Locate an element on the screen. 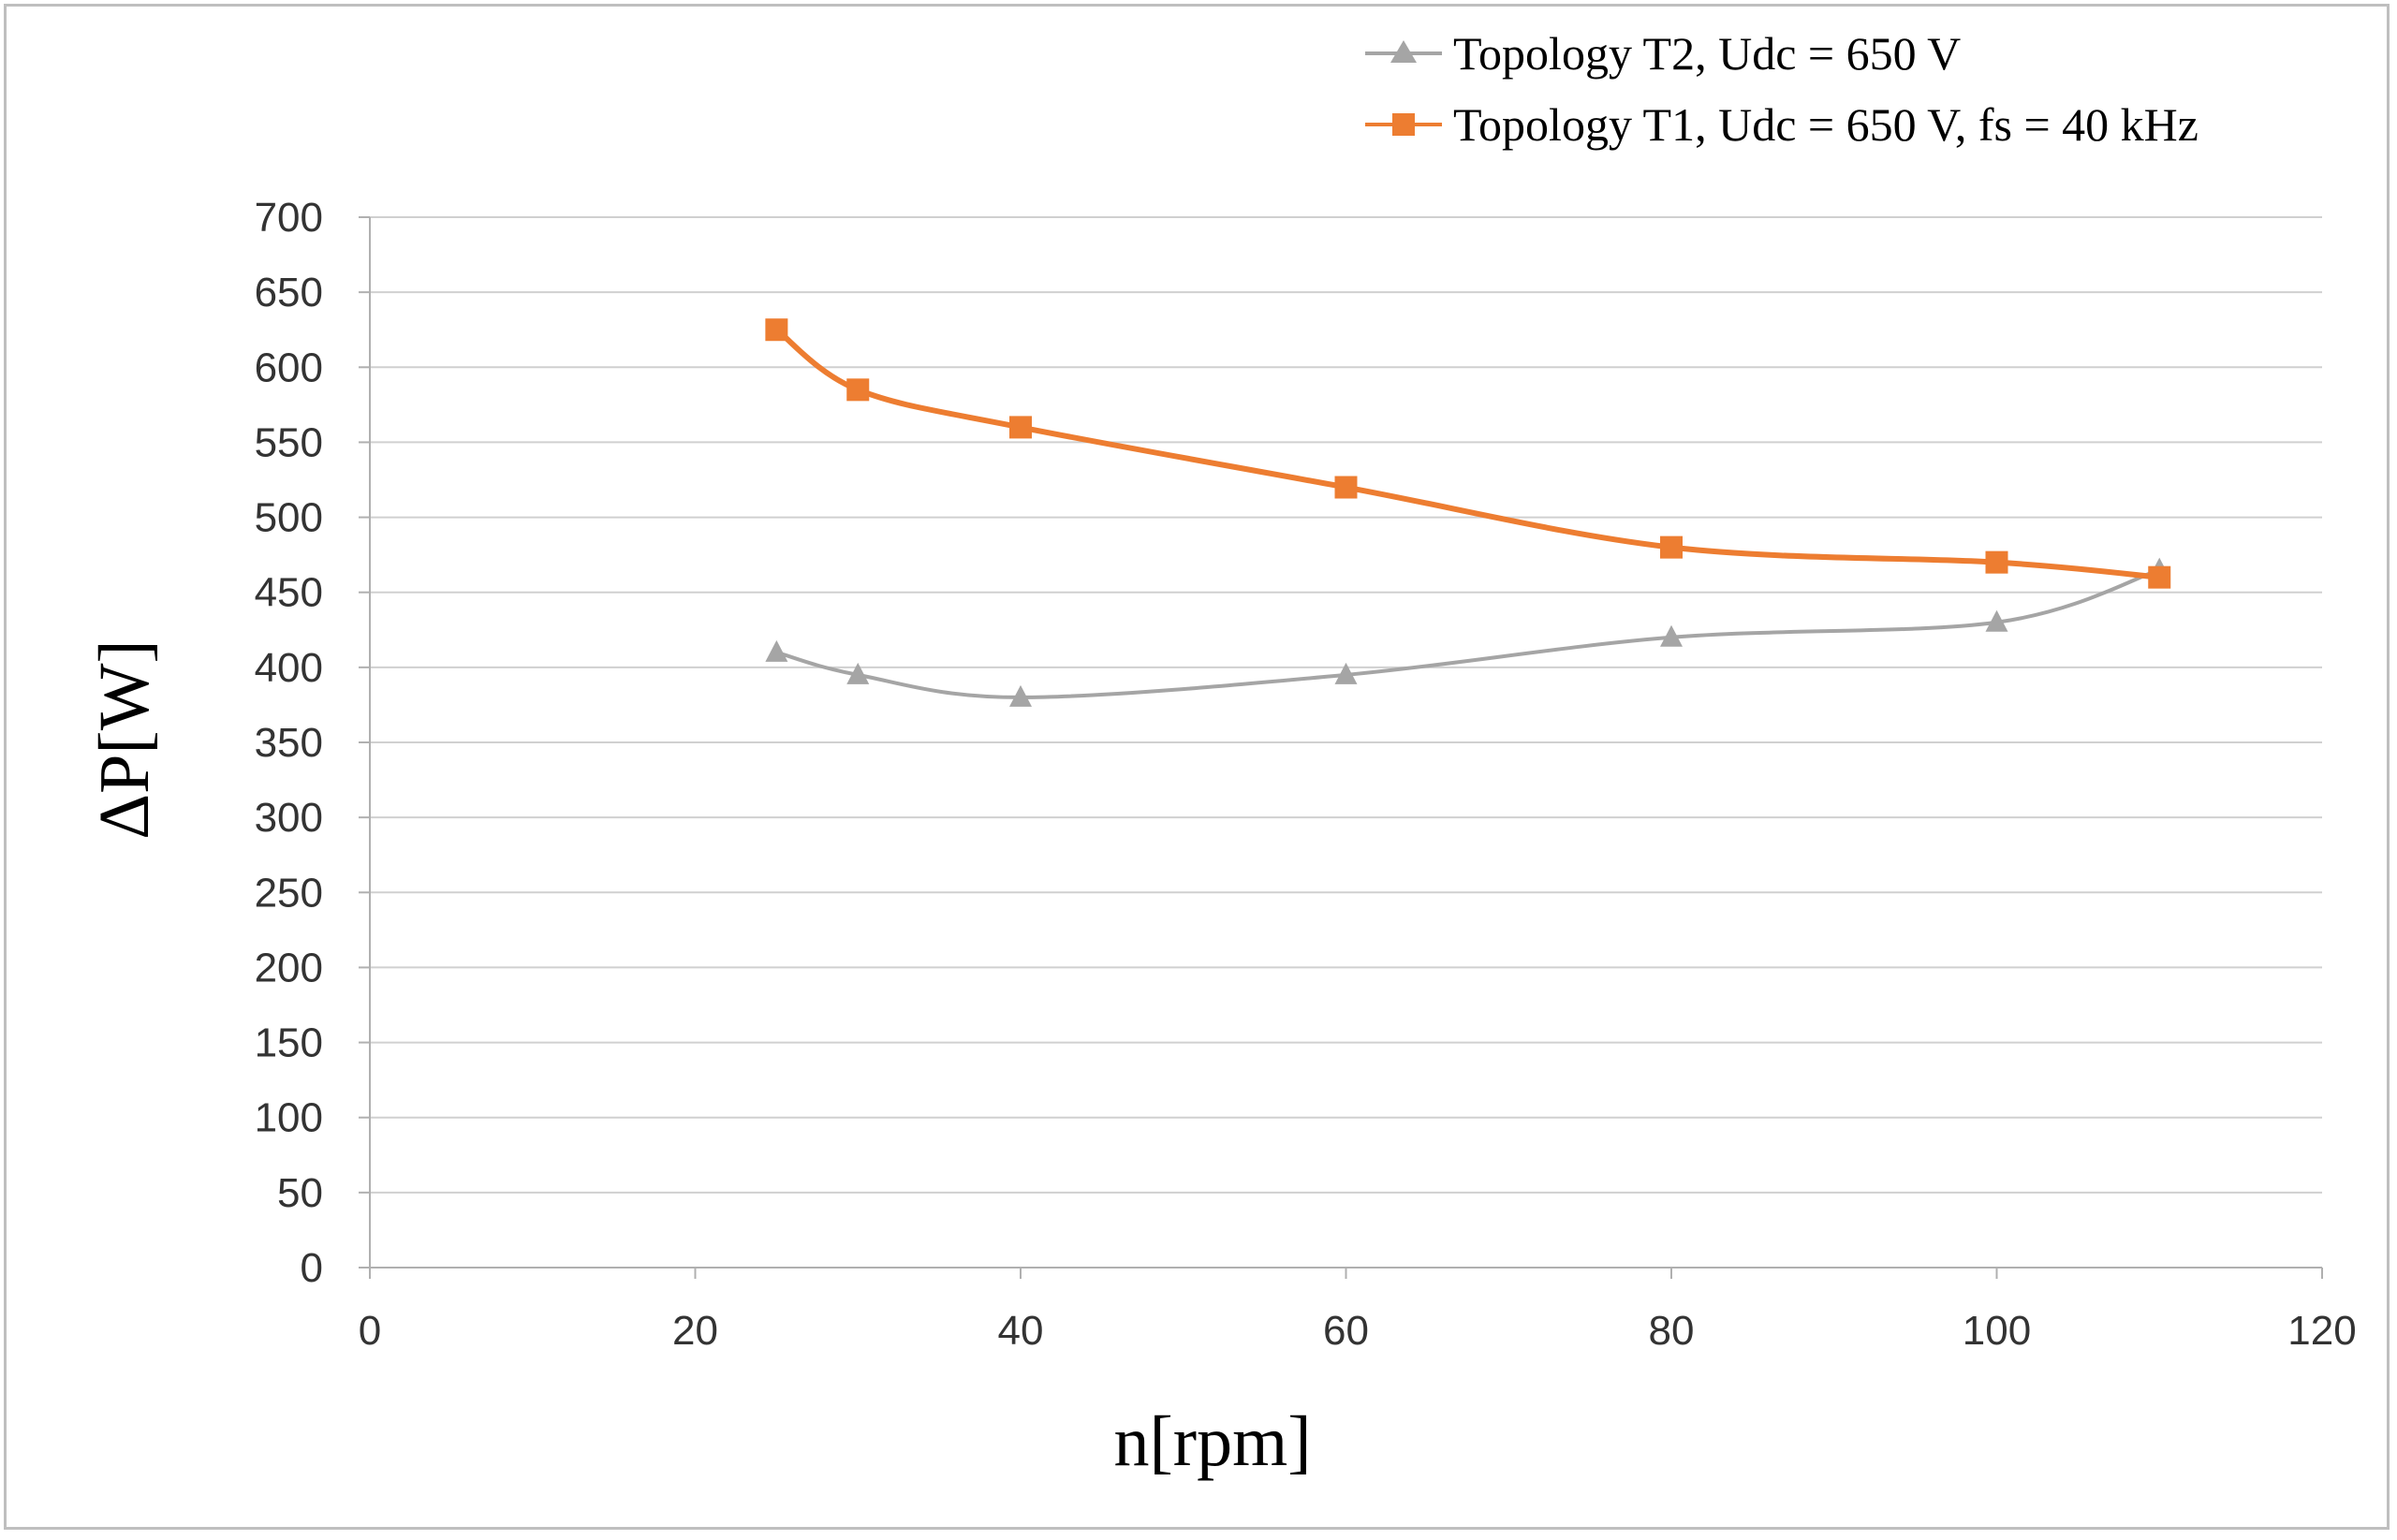  series is located at coordinates (1468, 512).